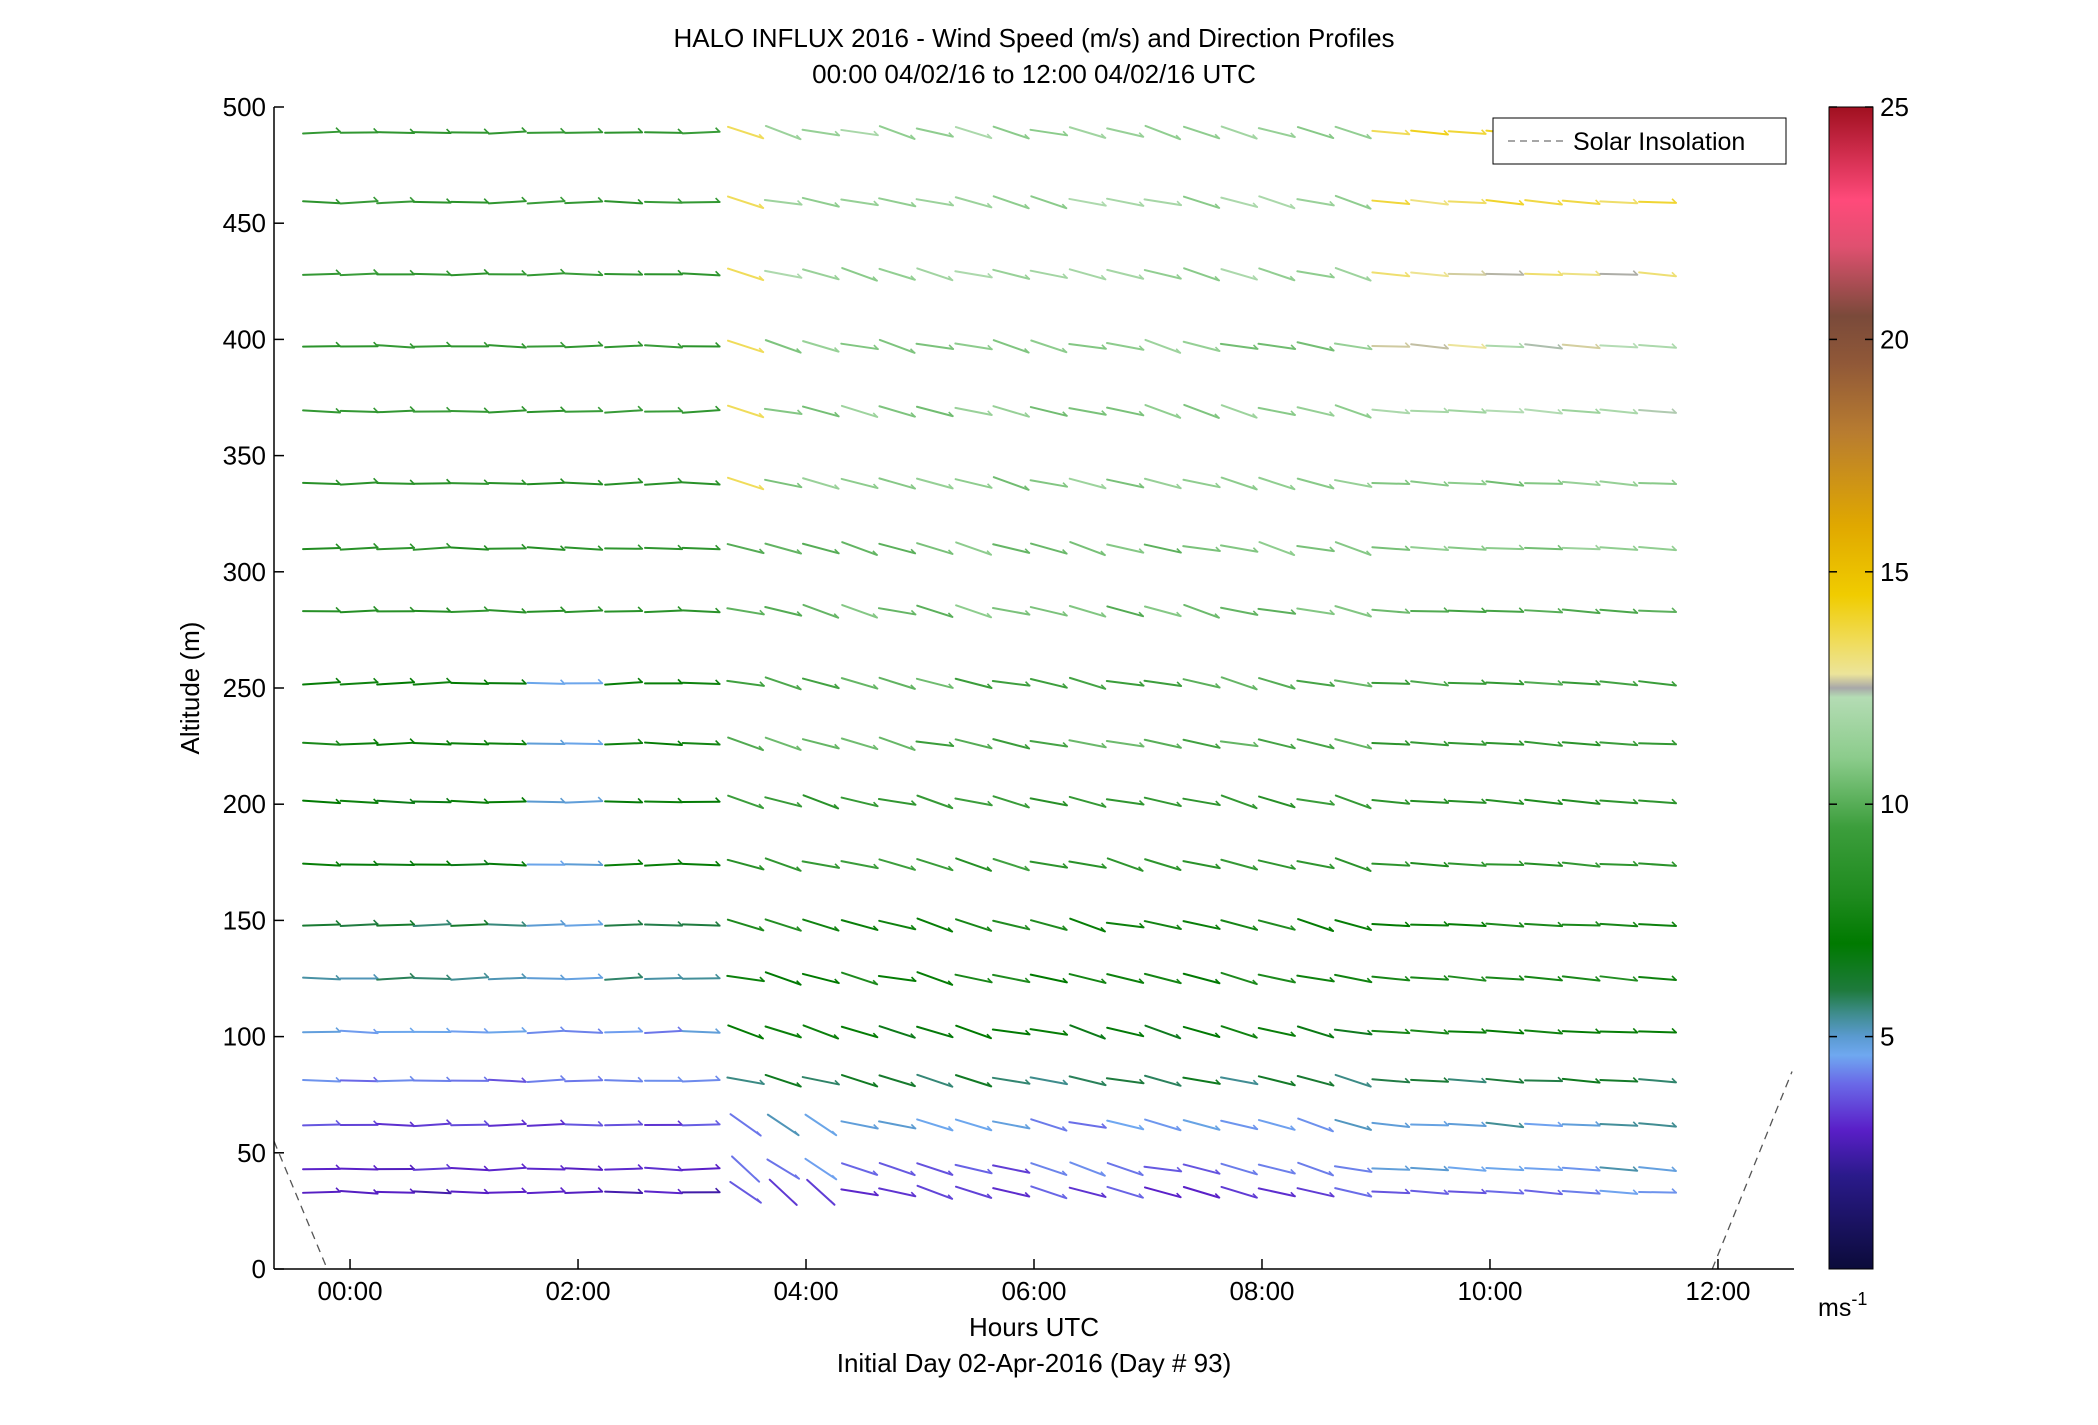 The height and width of the screenshot is (1425, 2098). I want to click on x-tick-label: 02:00, so click(577, 1291).